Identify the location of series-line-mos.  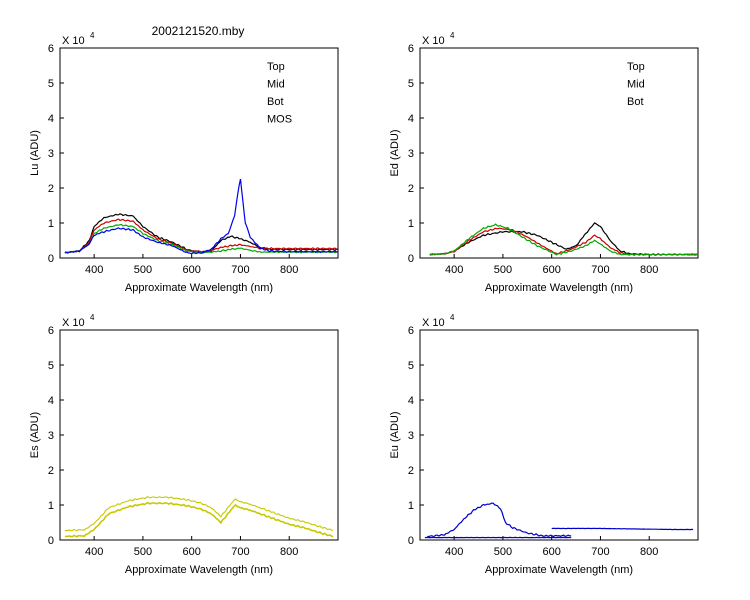
(201, 216).